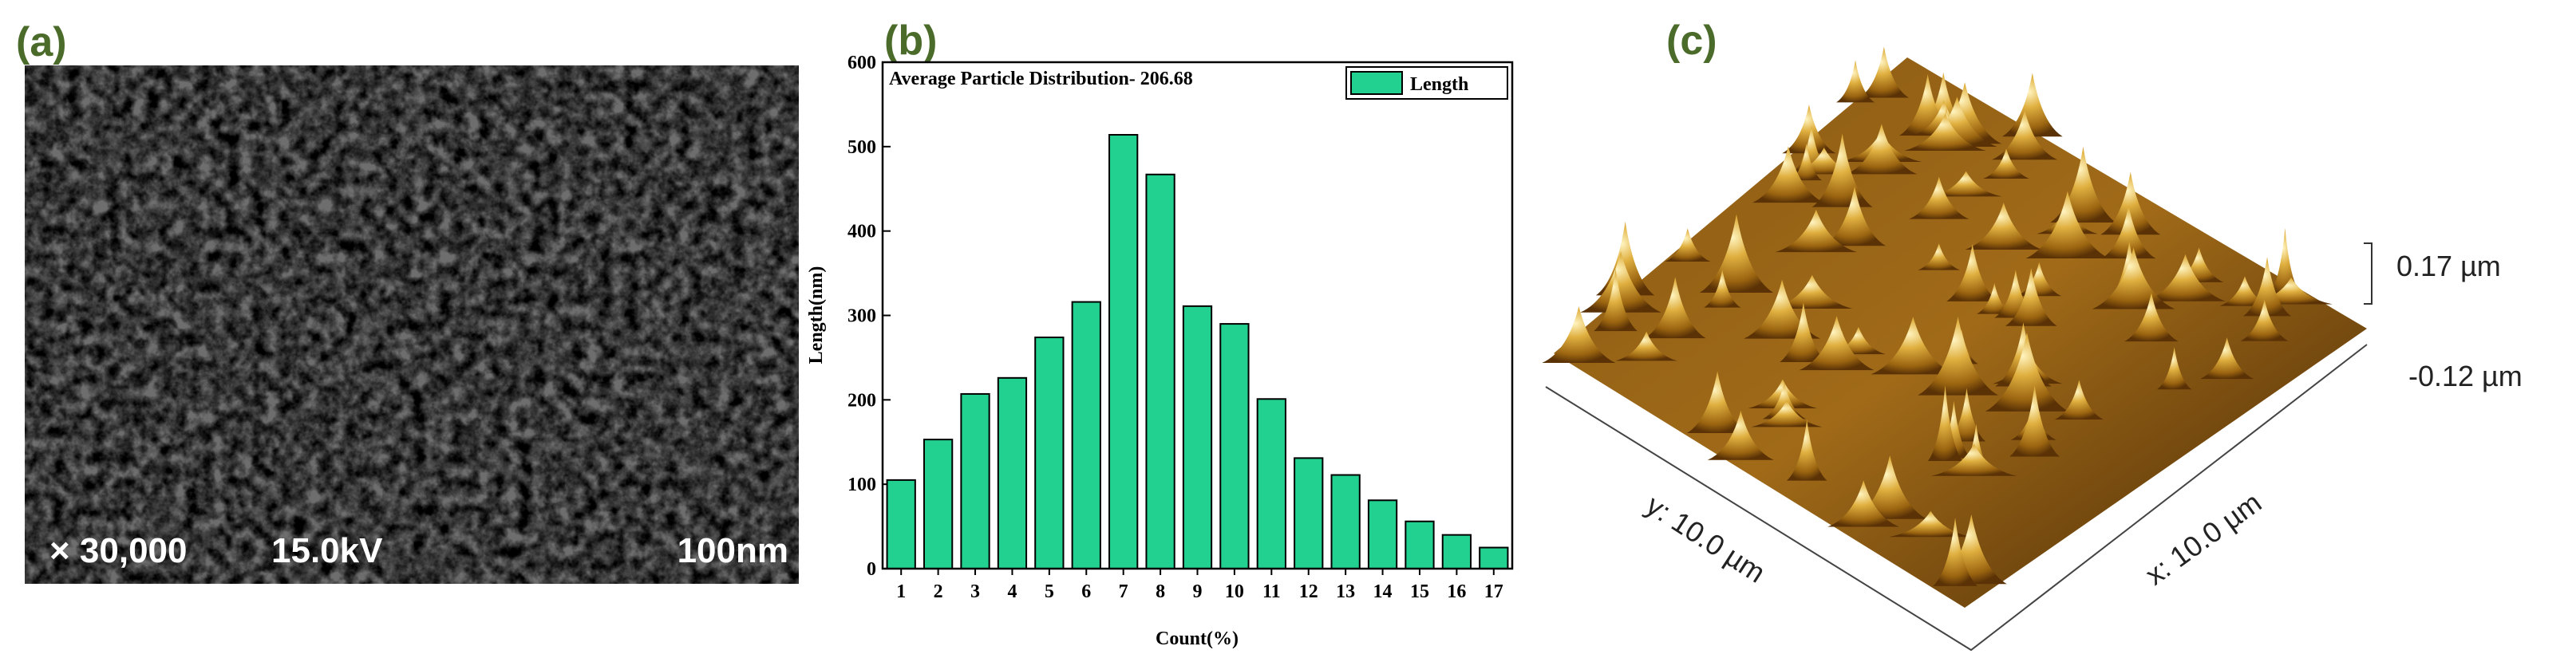  What do you see at coordinates (861, 148) in the screenshot?
I see `y-tick-label: 500` at bounding box center [861, 148].